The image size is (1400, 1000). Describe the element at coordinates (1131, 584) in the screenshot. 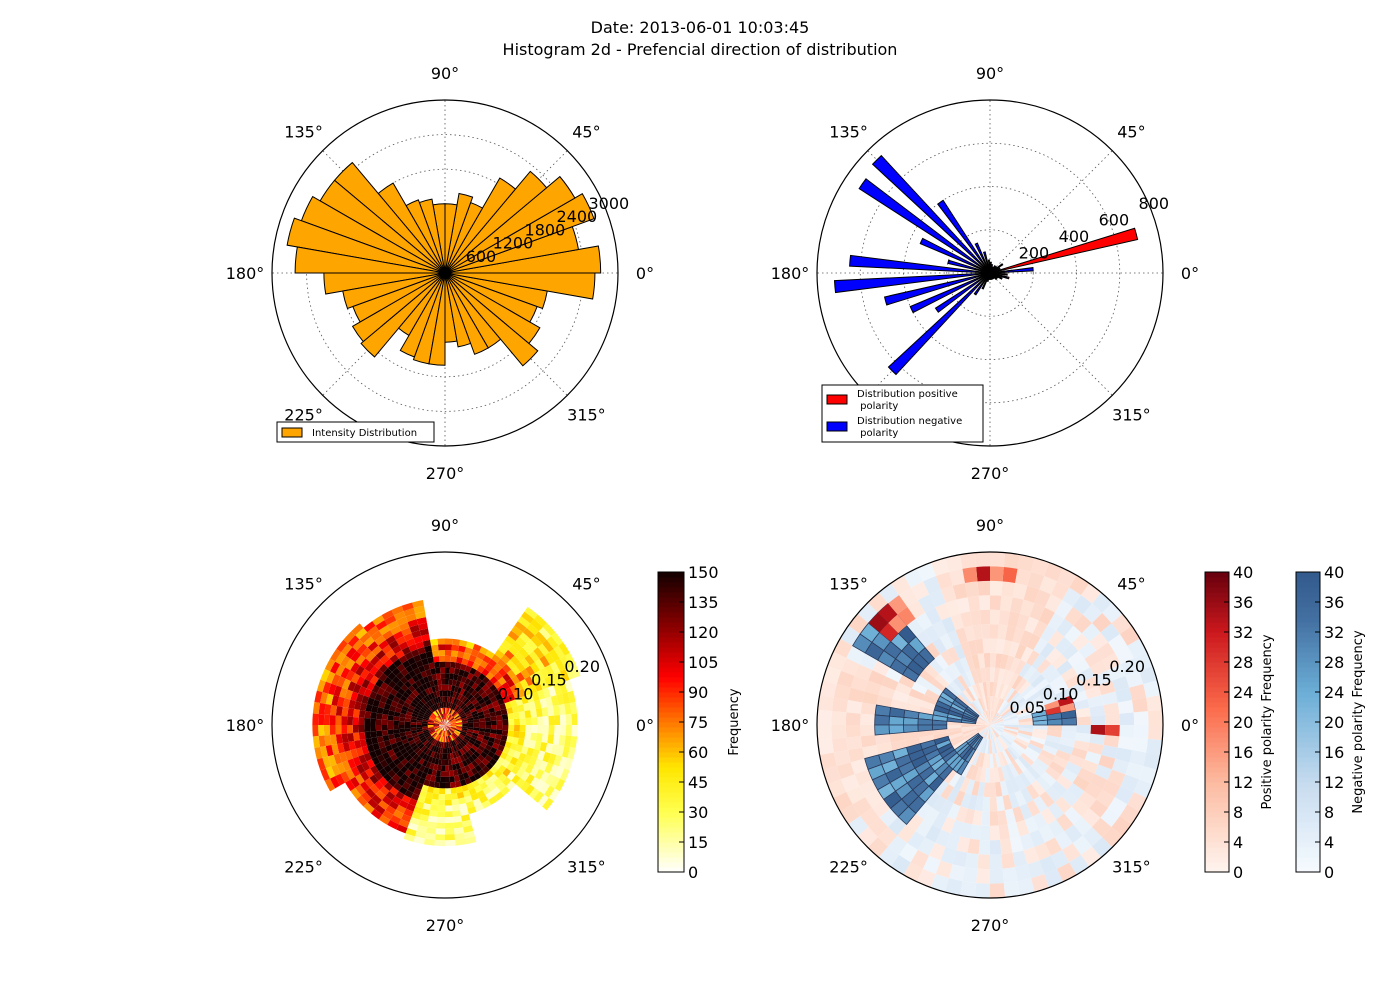

I see `angle-tick-label: 45°` at that location.